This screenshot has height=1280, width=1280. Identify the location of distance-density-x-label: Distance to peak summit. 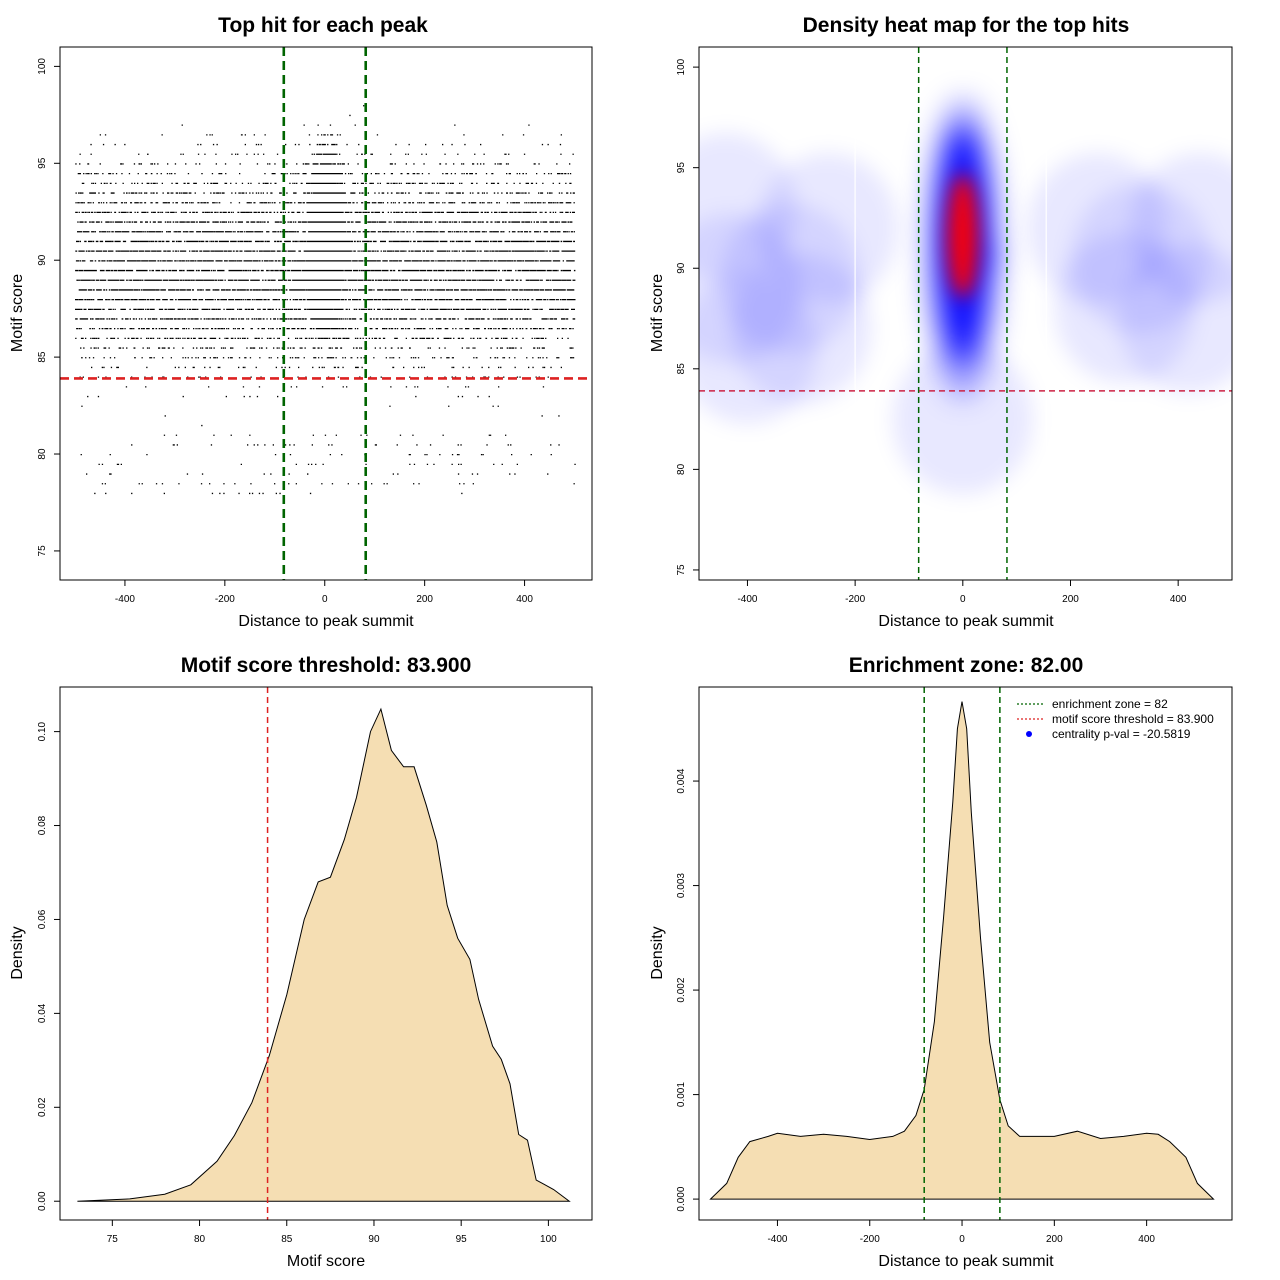
(966, 1261).